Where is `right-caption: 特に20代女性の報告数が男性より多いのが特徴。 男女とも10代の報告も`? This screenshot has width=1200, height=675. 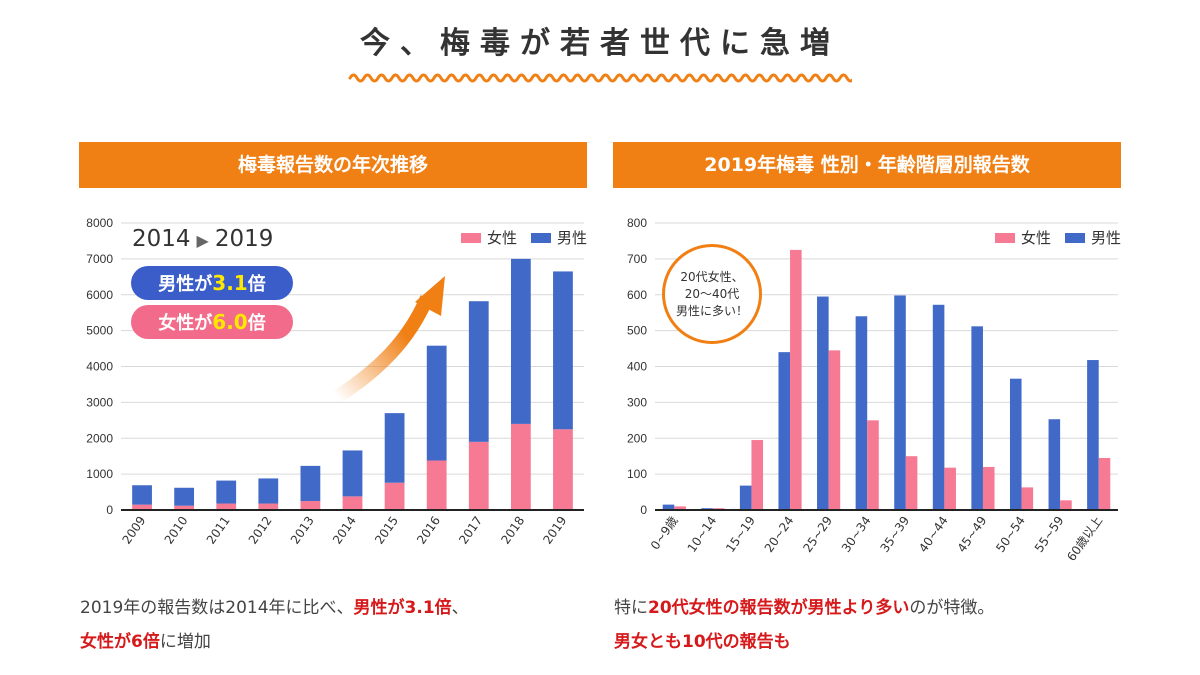
right-caption: 特に20代女性の報告数が男性より多いのが特徴。 男女とも10代の報告も is located at coordinates (874, 625).